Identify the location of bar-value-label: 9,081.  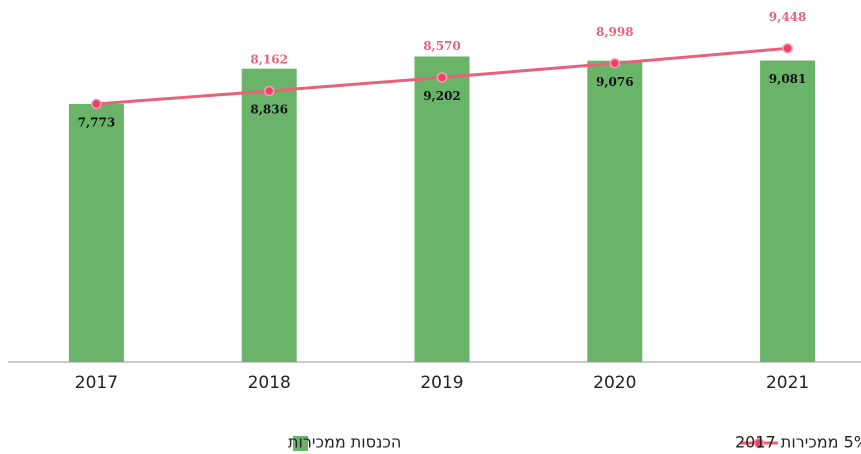
(788, 79).